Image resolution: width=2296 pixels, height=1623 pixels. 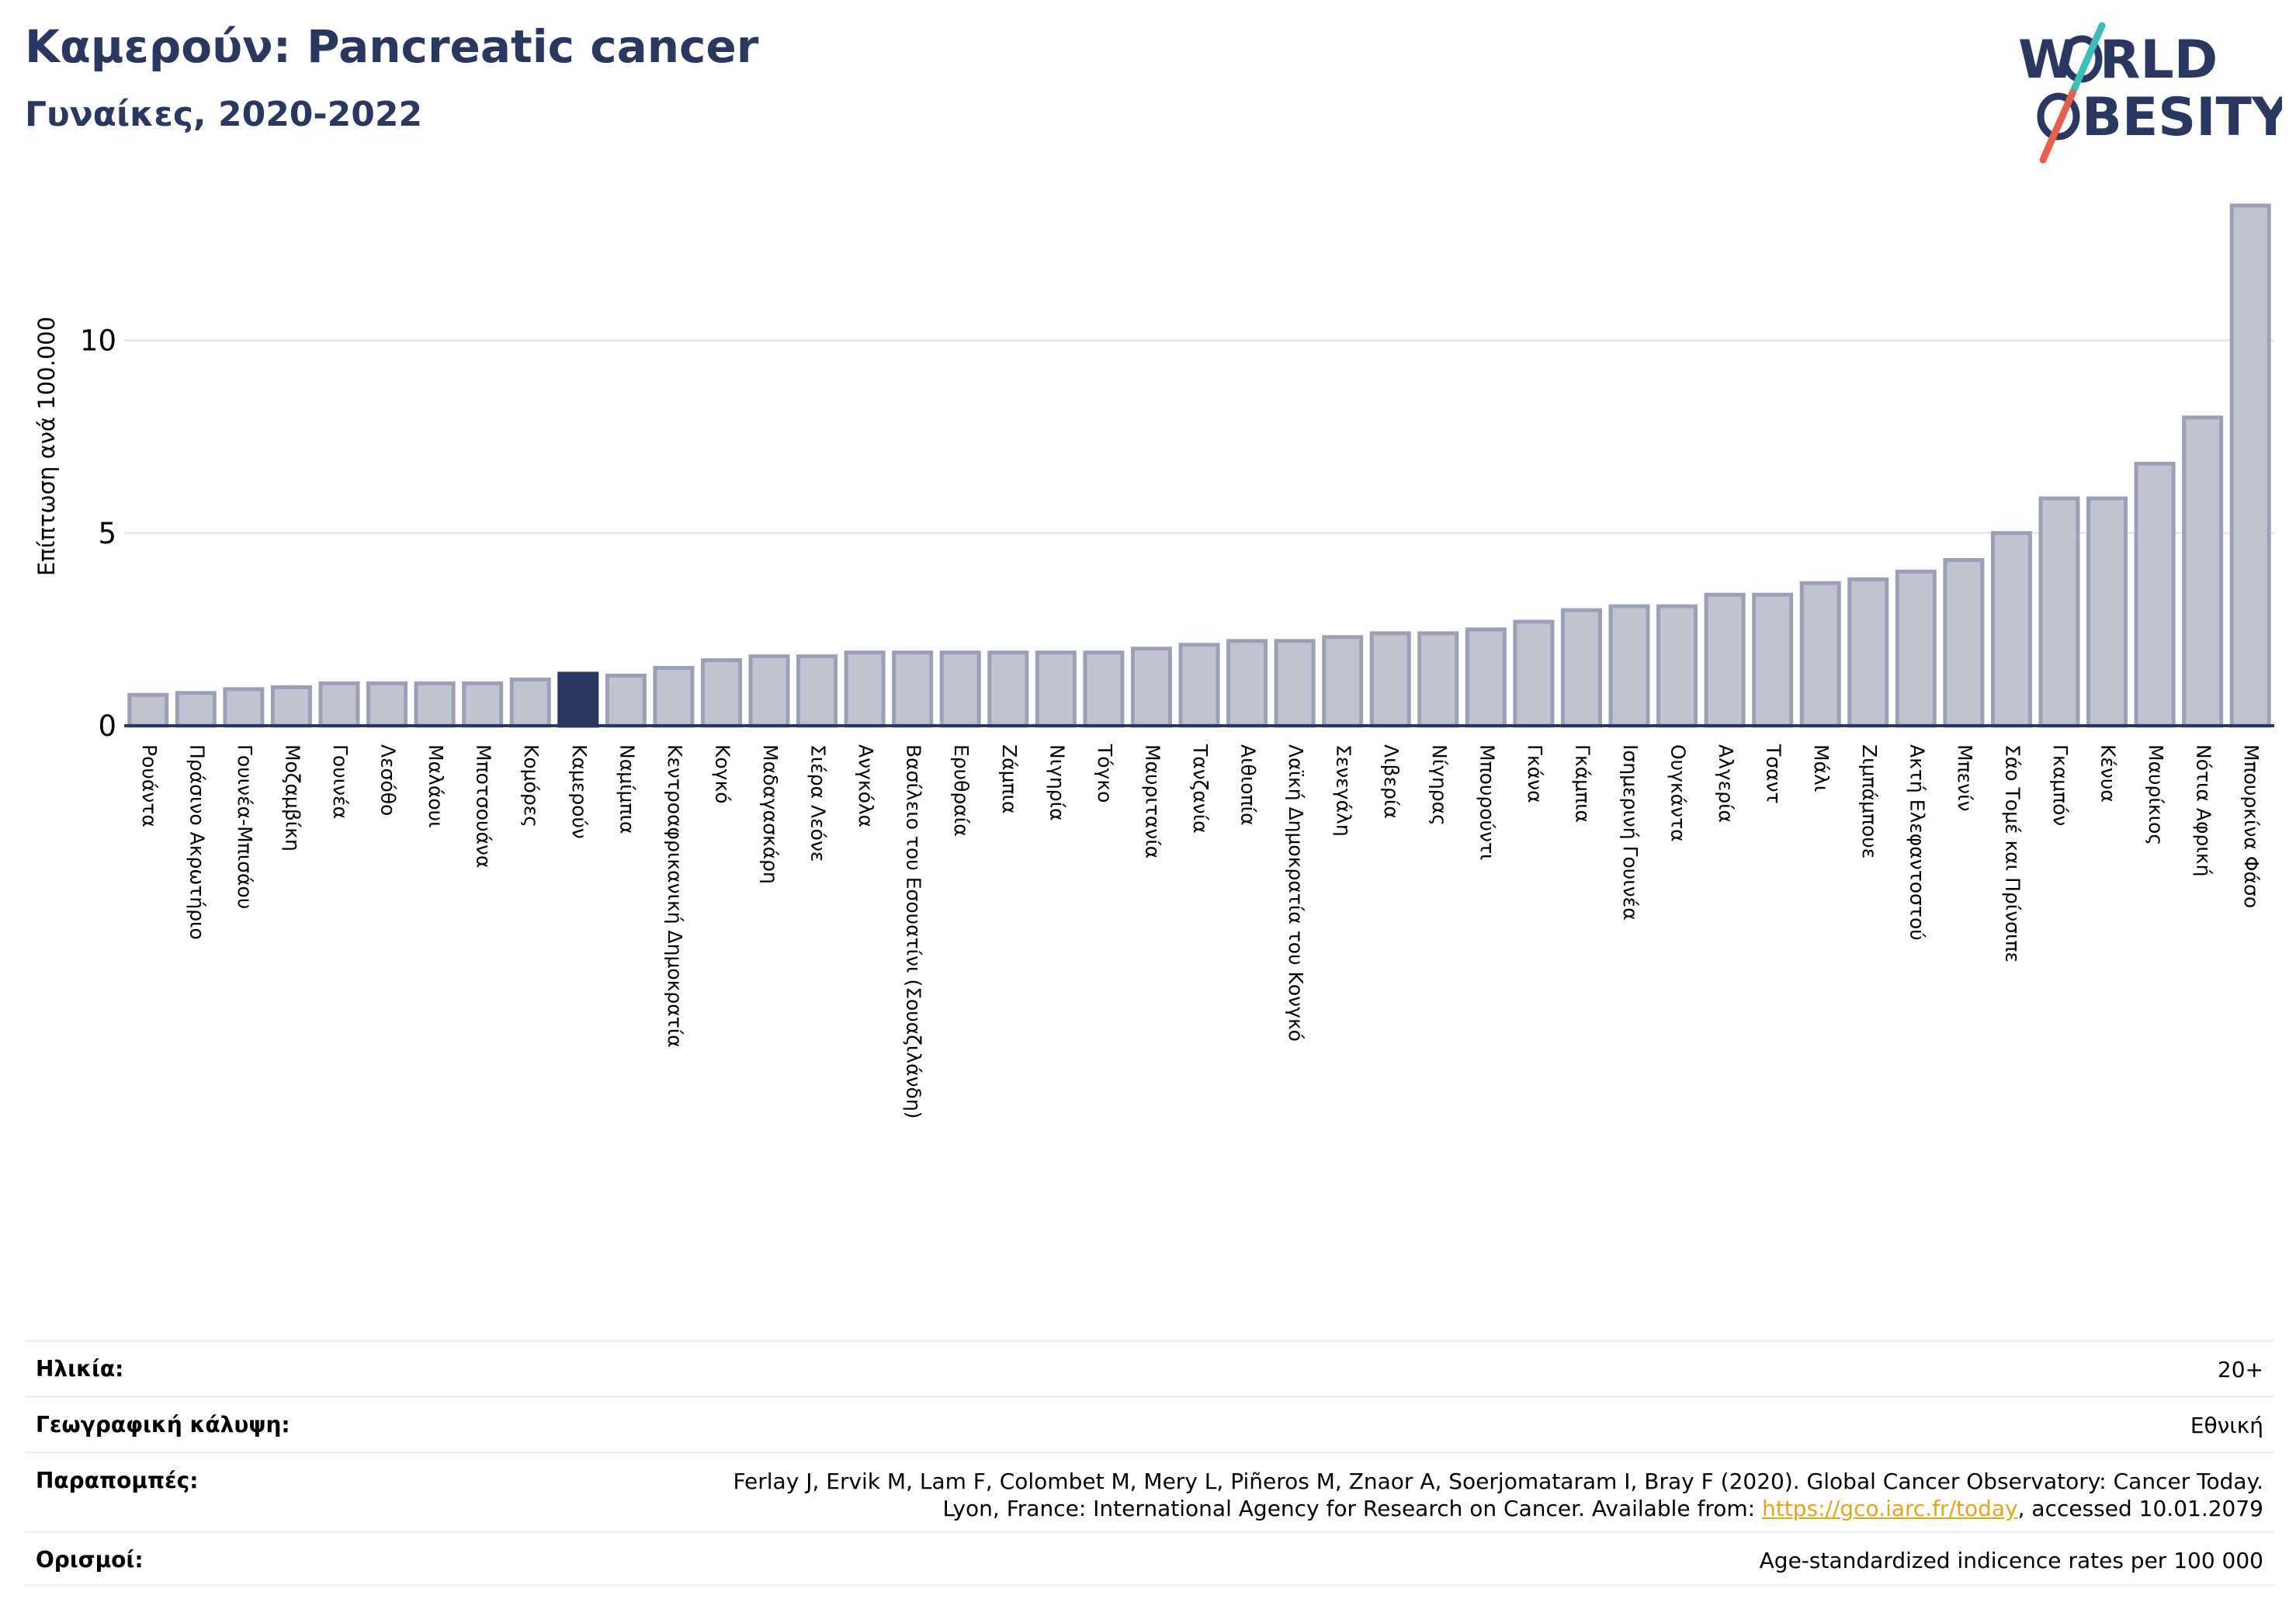 What do you see at coordinates (1152, 801) in the screenshot?
I see `category-label: Μαυριτανία` at bounding box center [1152, 801].